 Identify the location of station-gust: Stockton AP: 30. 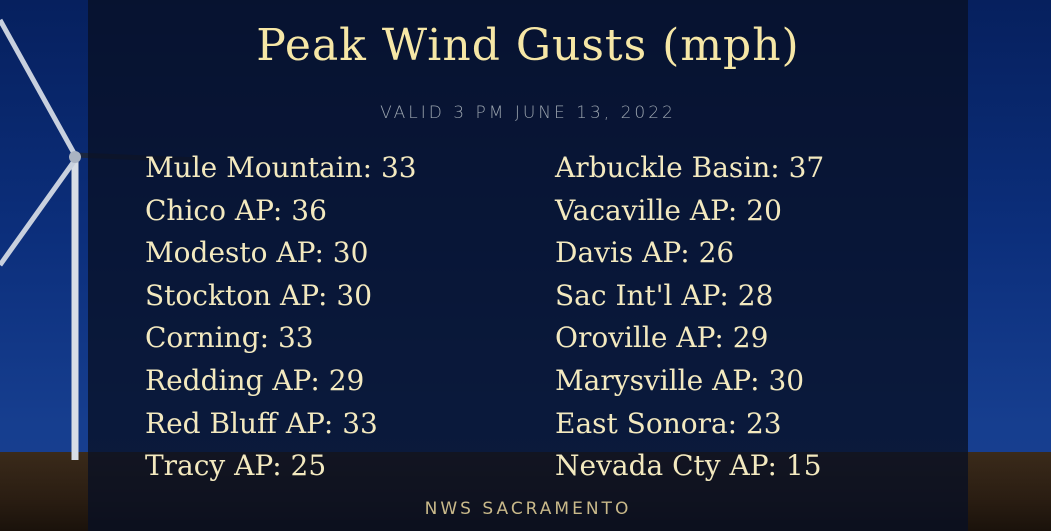
(259, 295).